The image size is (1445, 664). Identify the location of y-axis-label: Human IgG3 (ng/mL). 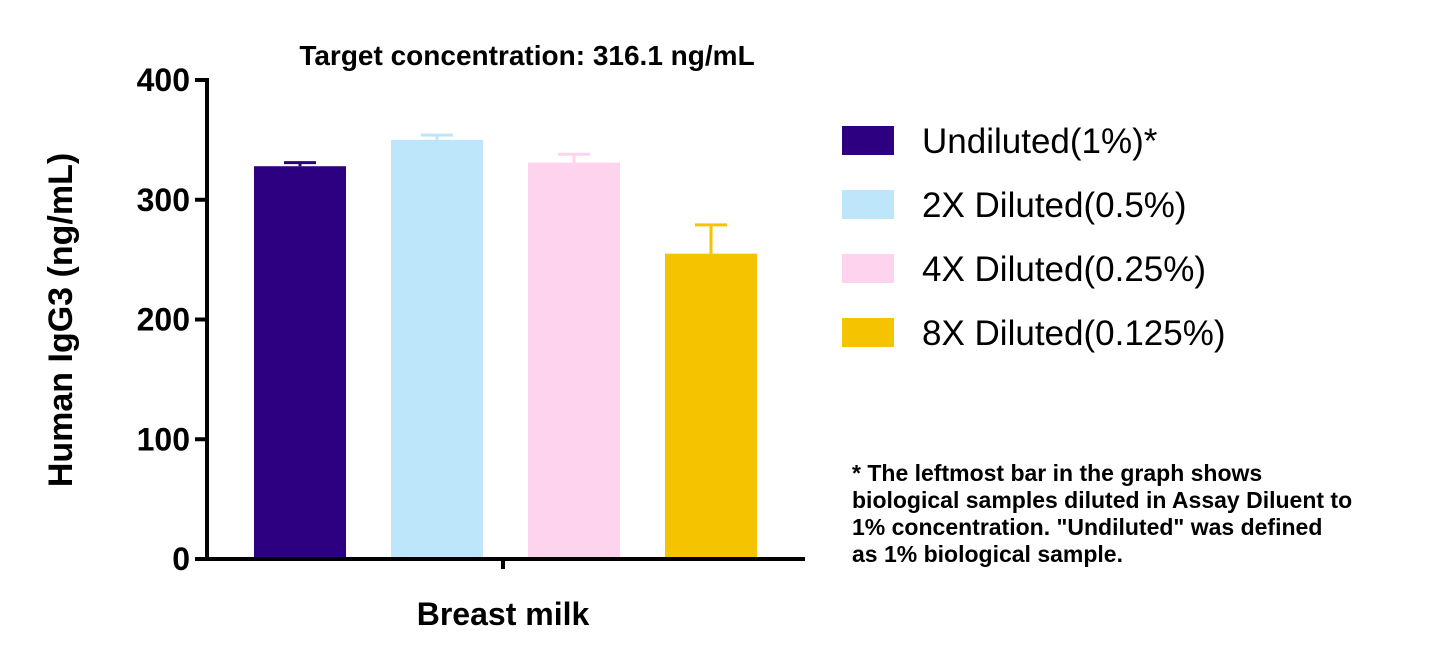
(61, 320).